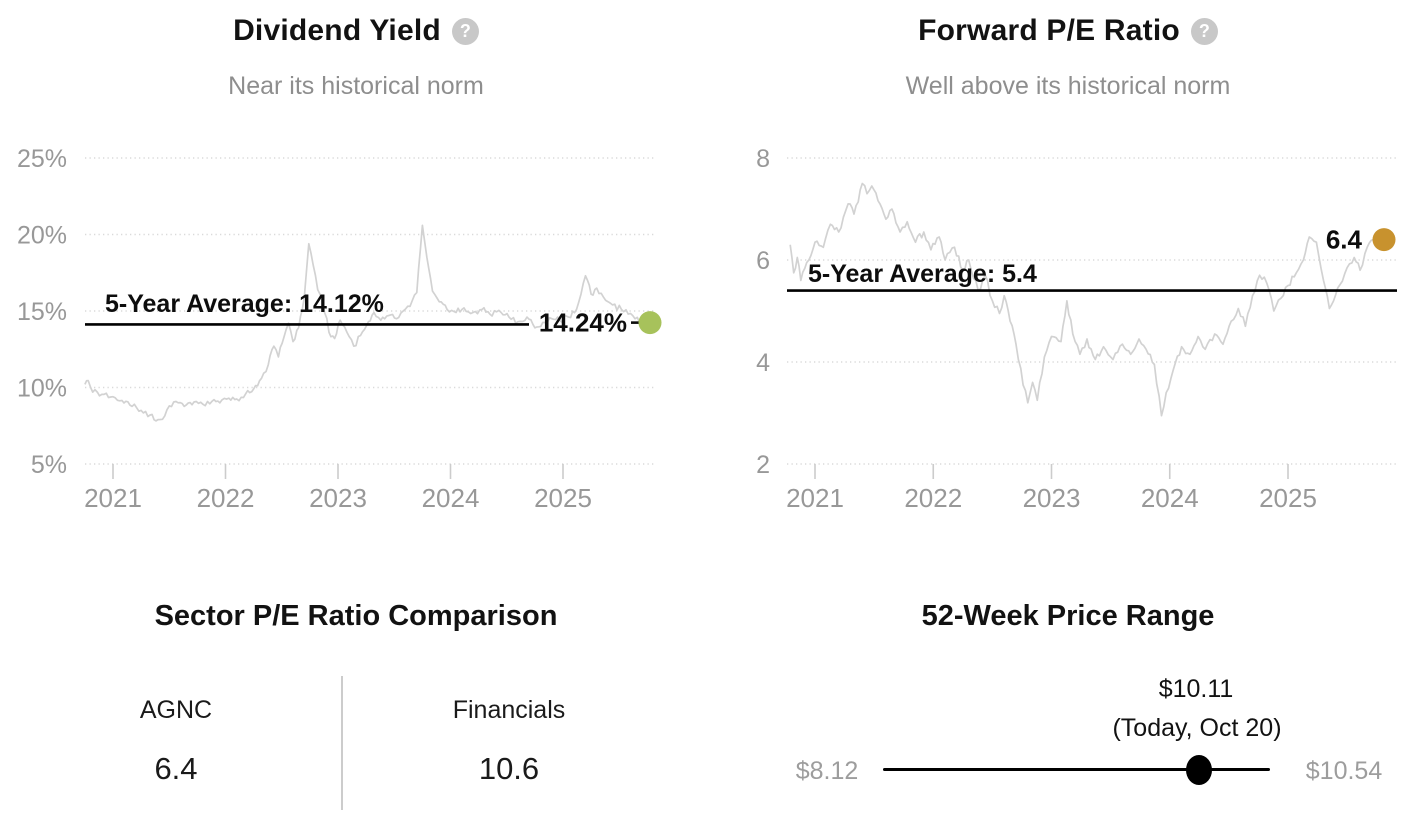 This screenshot has width=1424, height=834. What do you see at coordinates (1068, 616) in the screenshot?
I see `price-range-title: 52-Week Price Range` at bounding box center [1068, 616].